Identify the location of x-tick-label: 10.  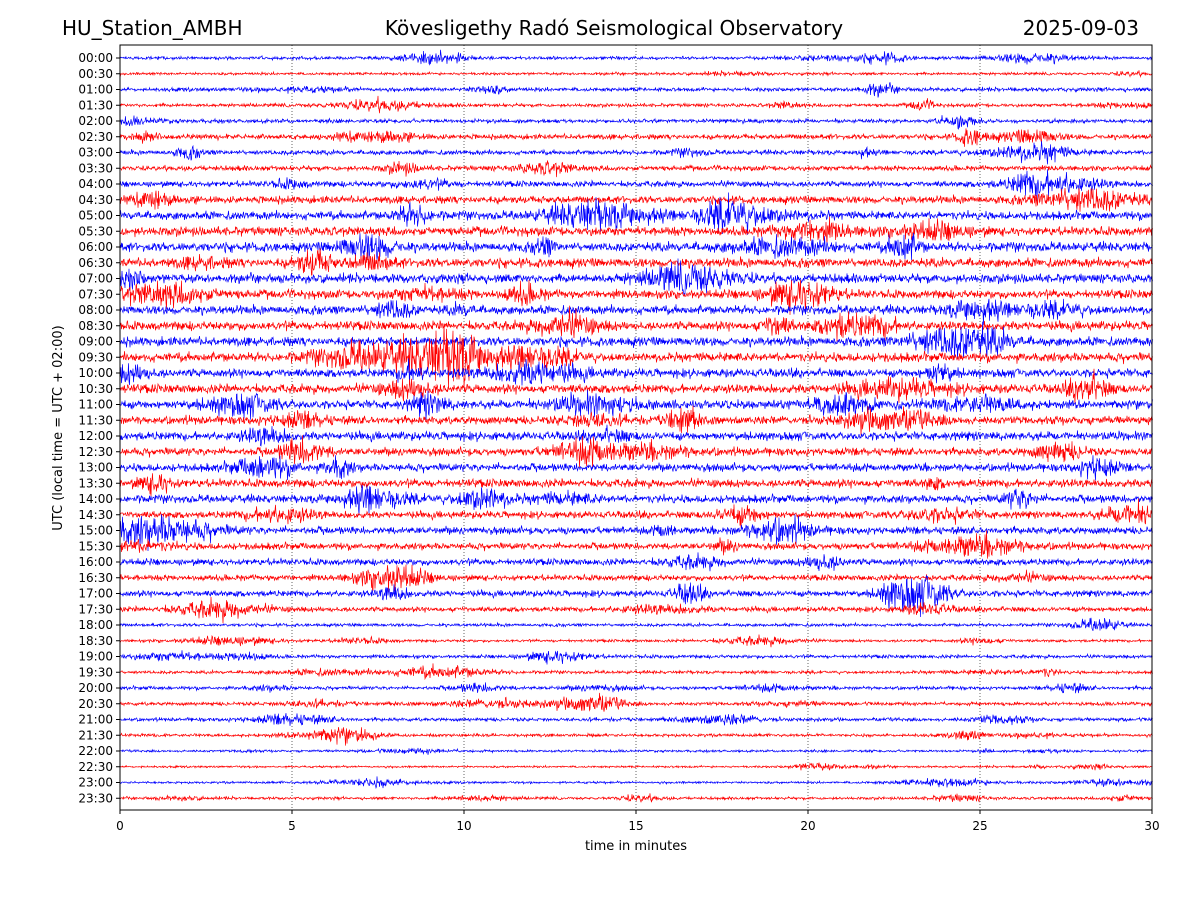
(463, 826).